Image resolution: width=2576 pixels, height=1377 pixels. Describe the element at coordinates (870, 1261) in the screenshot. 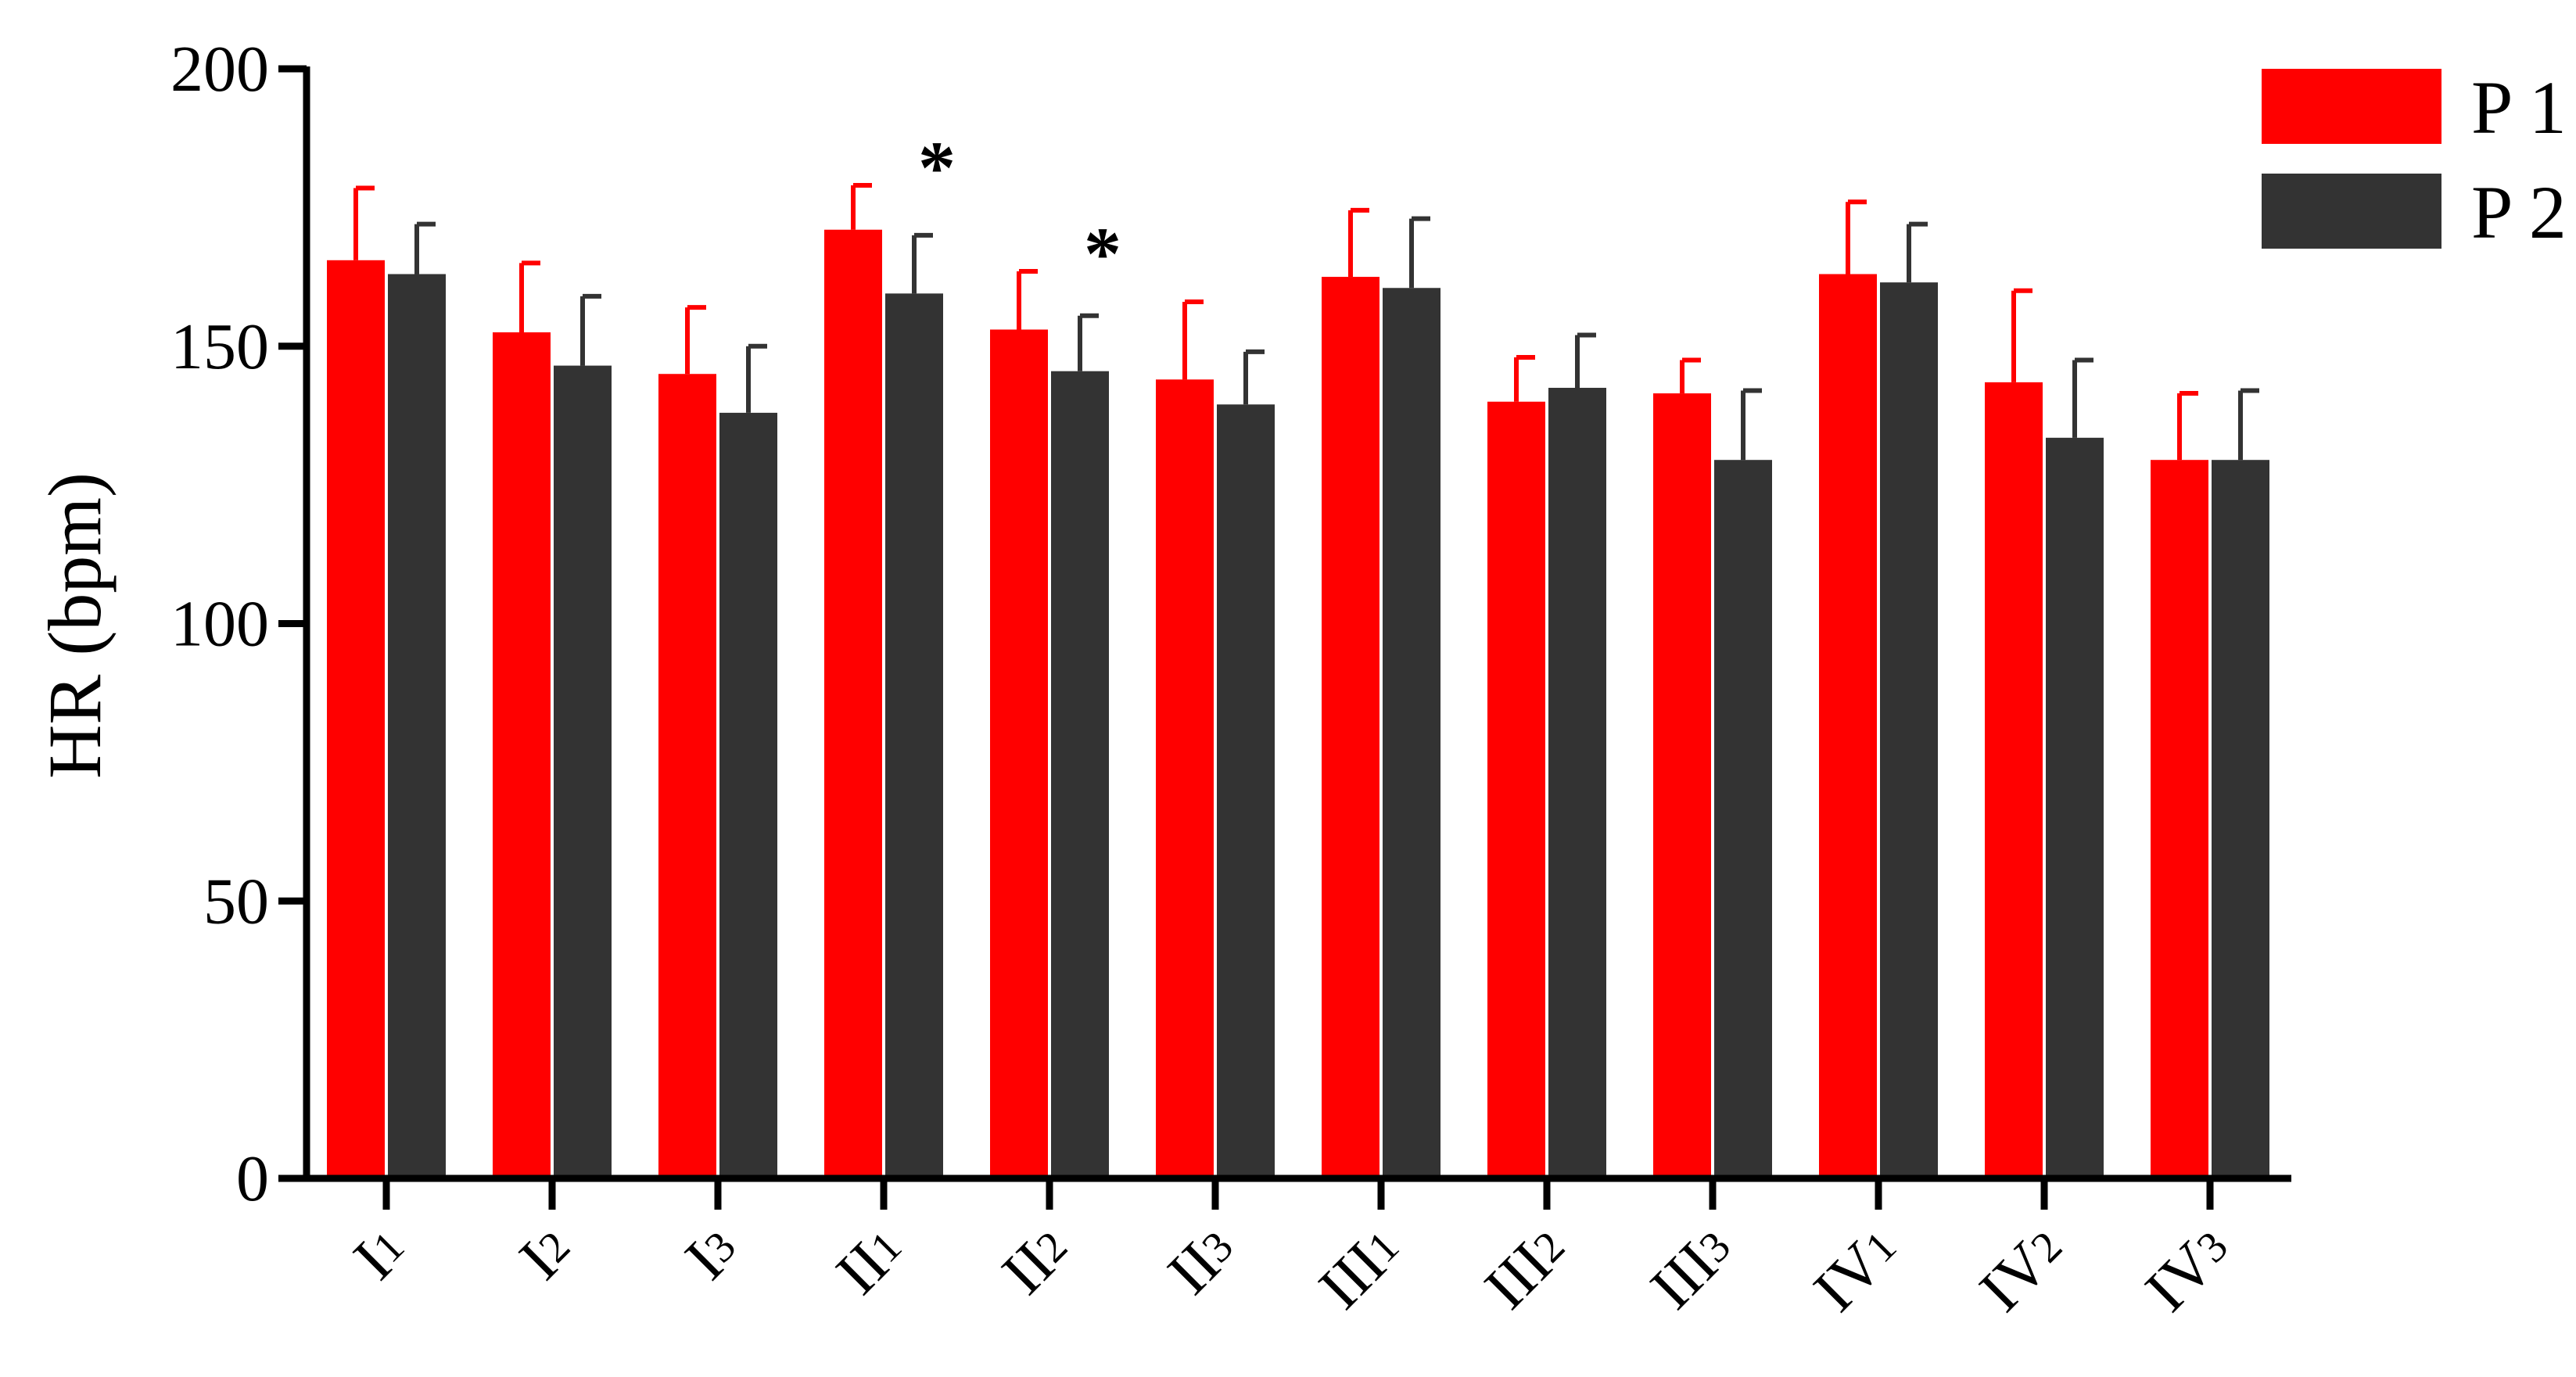

I see `x-tick-label-4: II1` at that location.